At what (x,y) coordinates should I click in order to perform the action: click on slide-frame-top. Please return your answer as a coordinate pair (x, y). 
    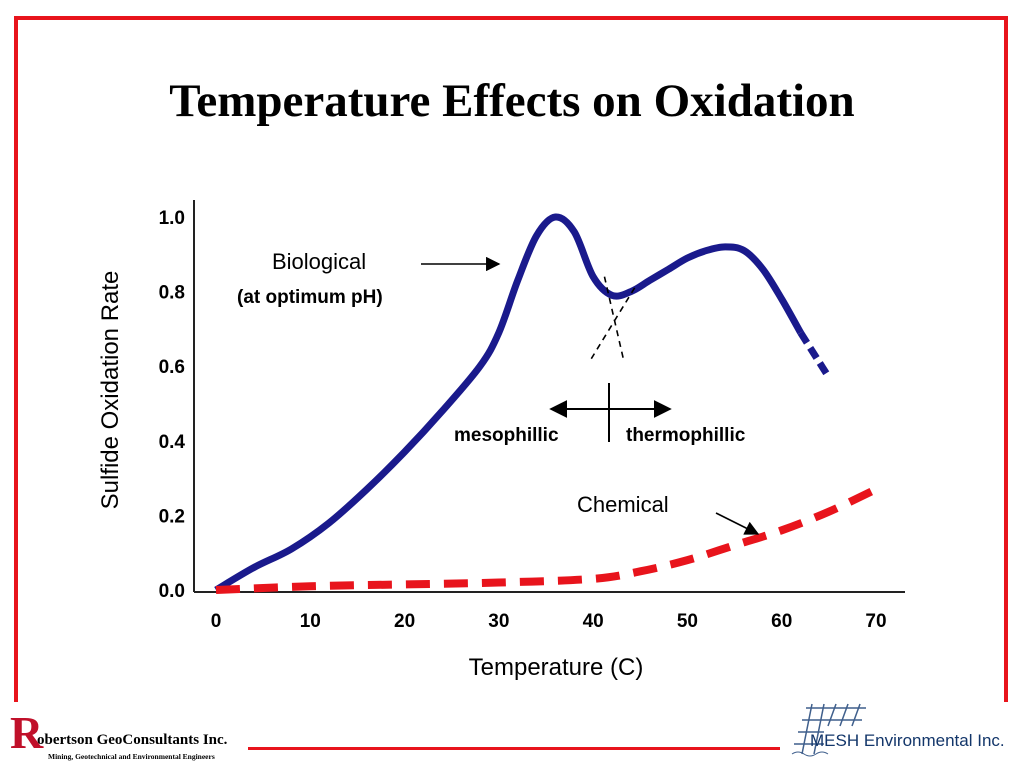
    Looking at the image, I should click on (511, 18).